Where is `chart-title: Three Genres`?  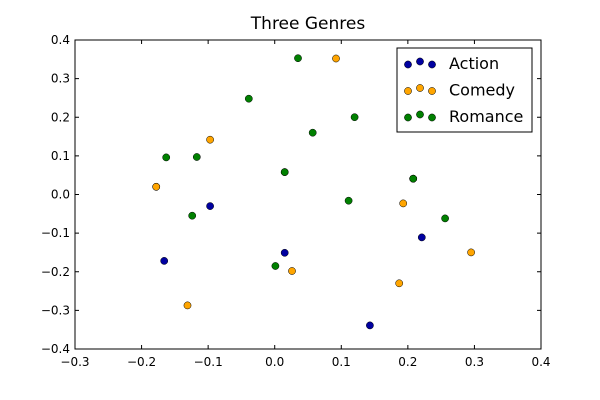 chart-title: Three Genres is located at coordinates (308, 24).